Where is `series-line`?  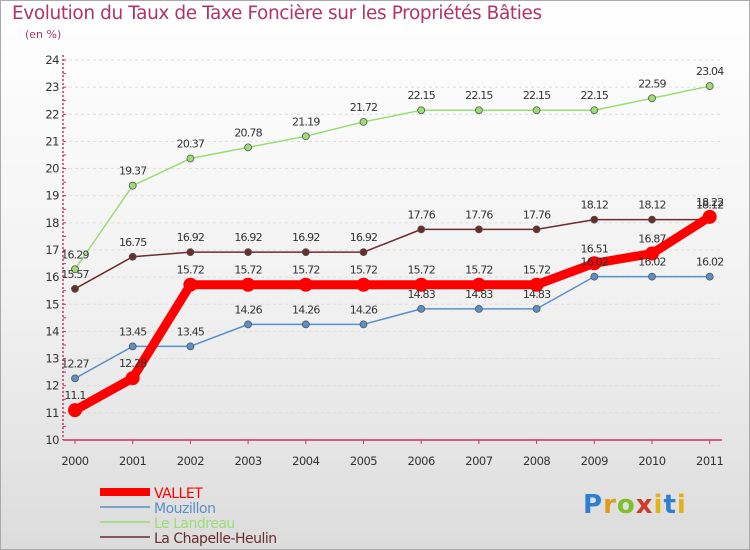
series-line is located at coordinates (392, 254).